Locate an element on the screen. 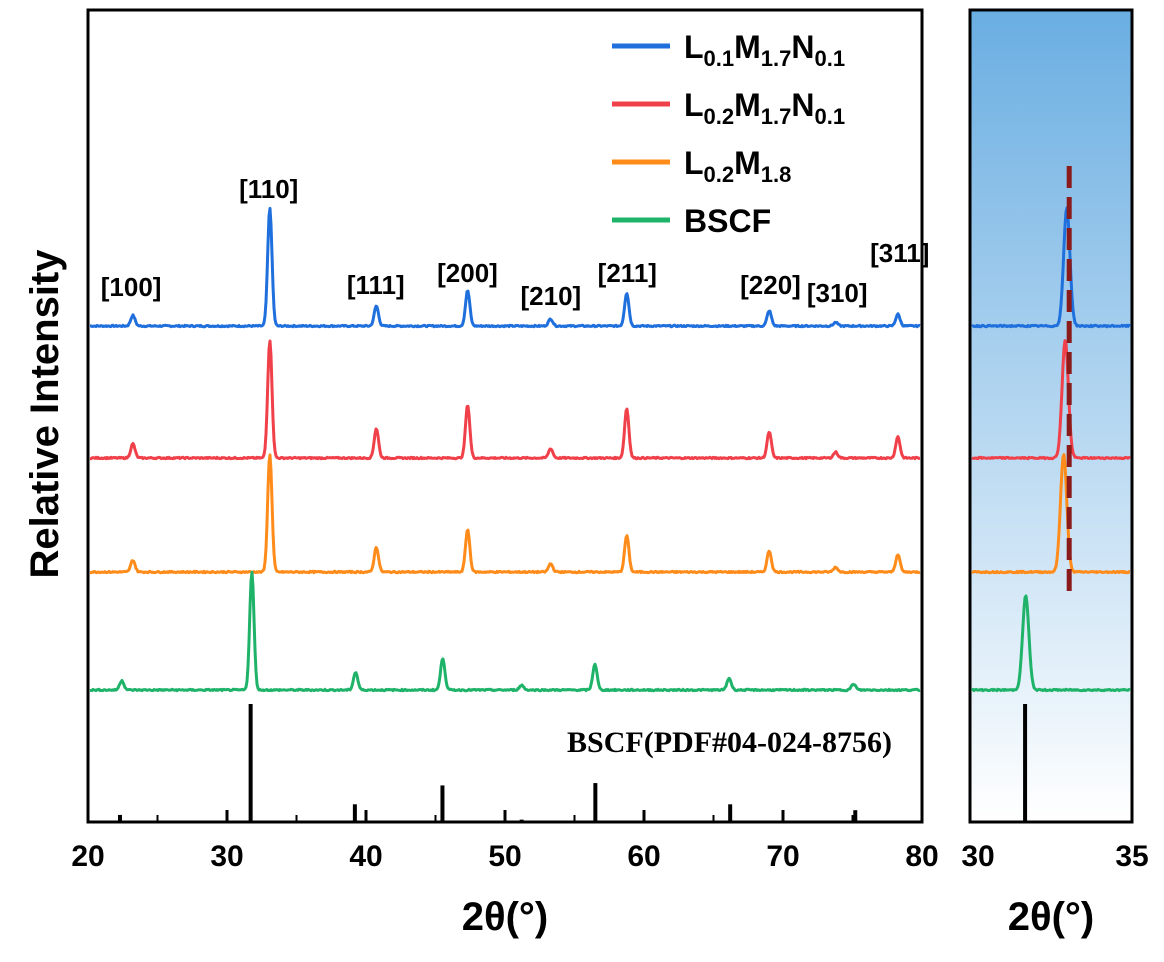 Image resolution: width=1164 pixels, height=962 pixels. zoom-series-line-BSCF is located at coordinates (1051, 643).